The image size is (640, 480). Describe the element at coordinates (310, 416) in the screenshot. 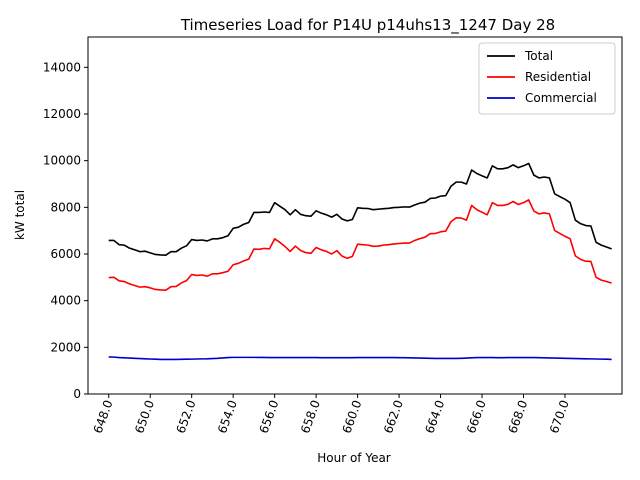

I see `x-tick-label: 658.0` at that location.